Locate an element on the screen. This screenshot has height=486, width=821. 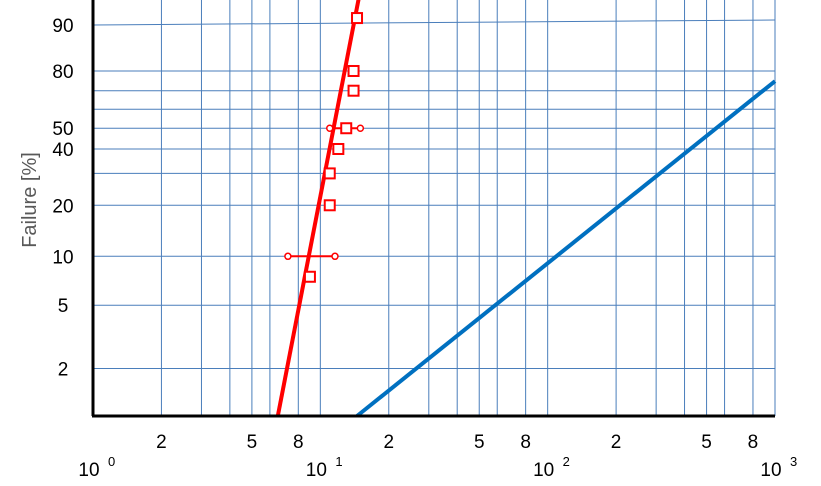
red-fit-line is located at coordinates (318, 208).